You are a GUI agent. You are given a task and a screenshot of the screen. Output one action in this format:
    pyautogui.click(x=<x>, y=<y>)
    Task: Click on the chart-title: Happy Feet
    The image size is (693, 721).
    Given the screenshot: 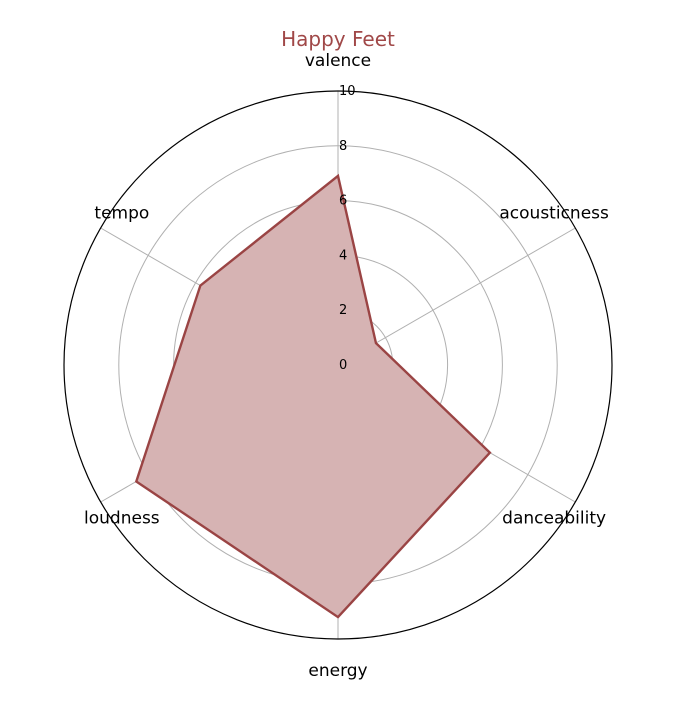 What is the action you would take?
    pyautogui.click(x=338, y=39)
    